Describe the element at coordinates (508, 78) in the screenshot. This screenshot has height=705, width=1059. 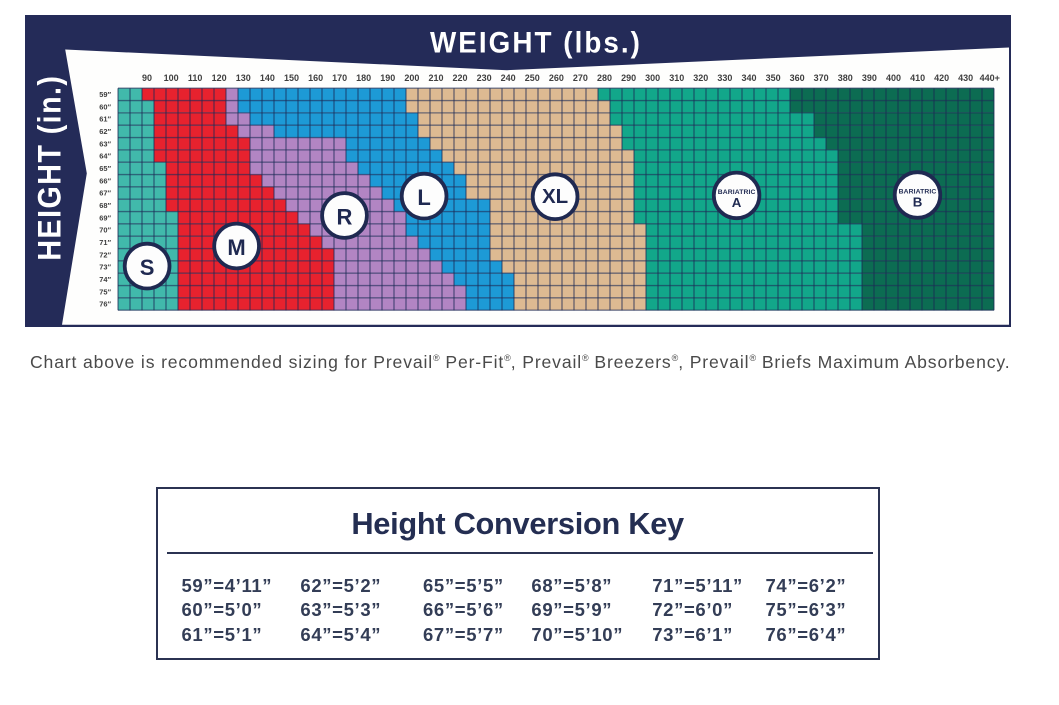
I see `svg-text: 240` at that location.